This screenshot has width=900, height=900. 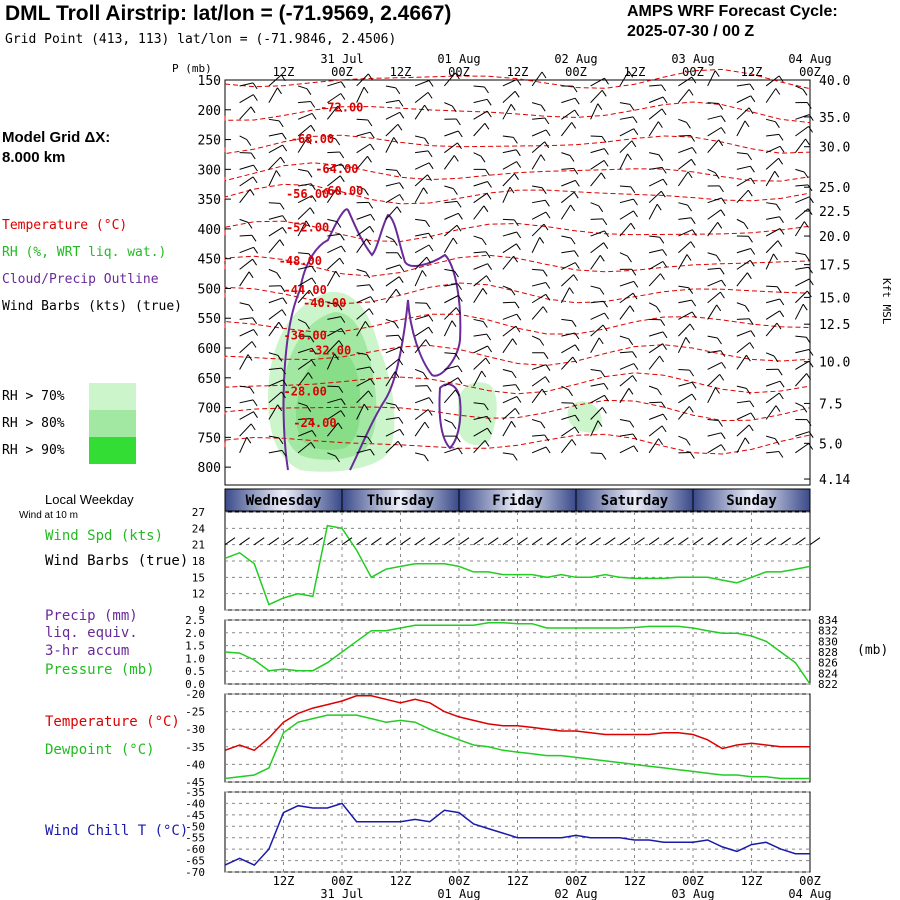 What do you see at coordinates (693, 881) in the screenshot?
I see `time-tick-label-bottom: 00Z` at bounding box center [693, 881].